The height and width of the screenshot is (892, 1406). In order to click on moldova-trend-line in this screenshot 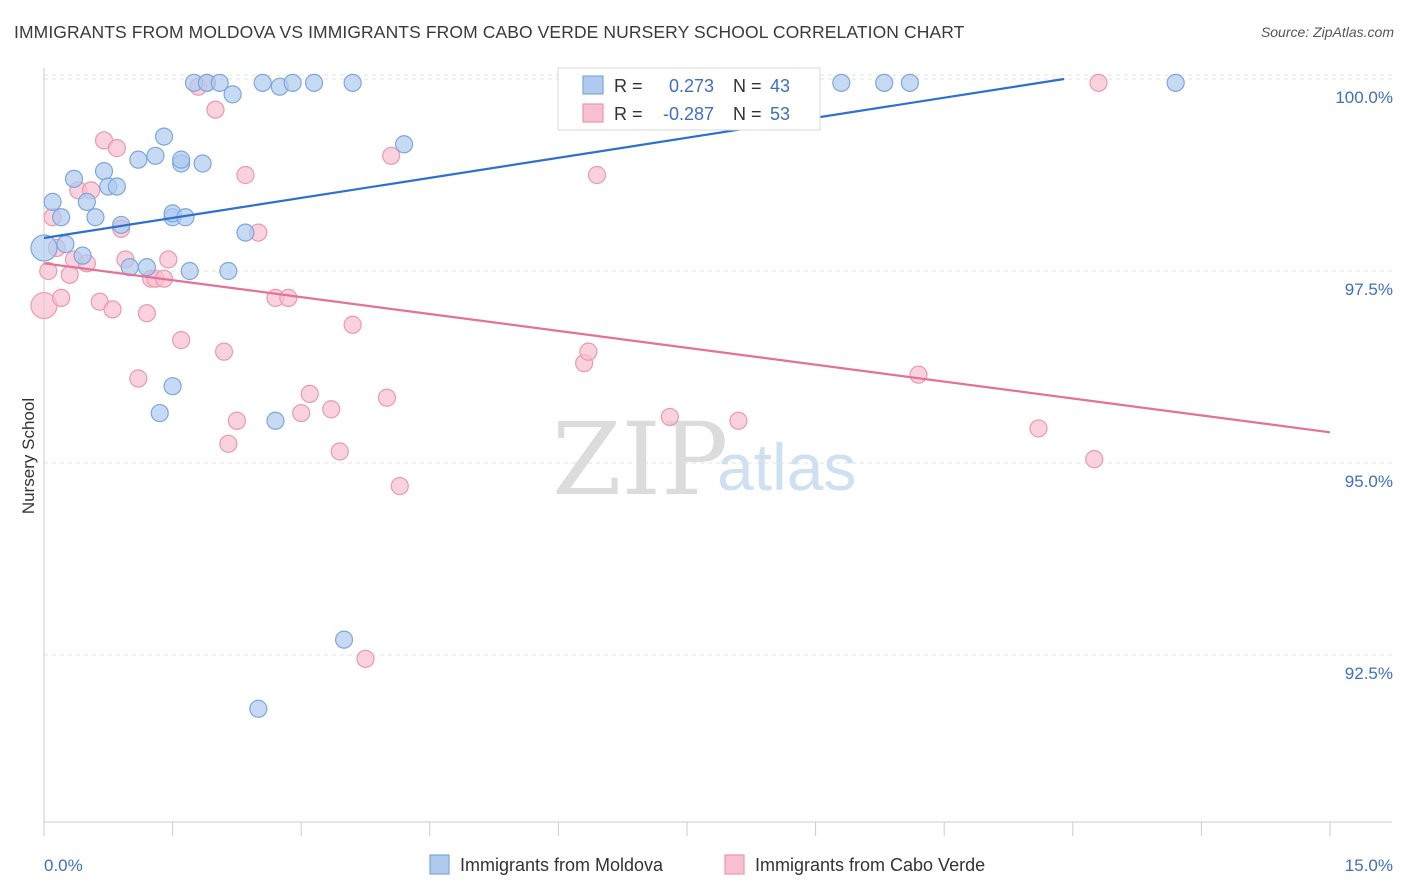, I will do `click(554, 158)`.